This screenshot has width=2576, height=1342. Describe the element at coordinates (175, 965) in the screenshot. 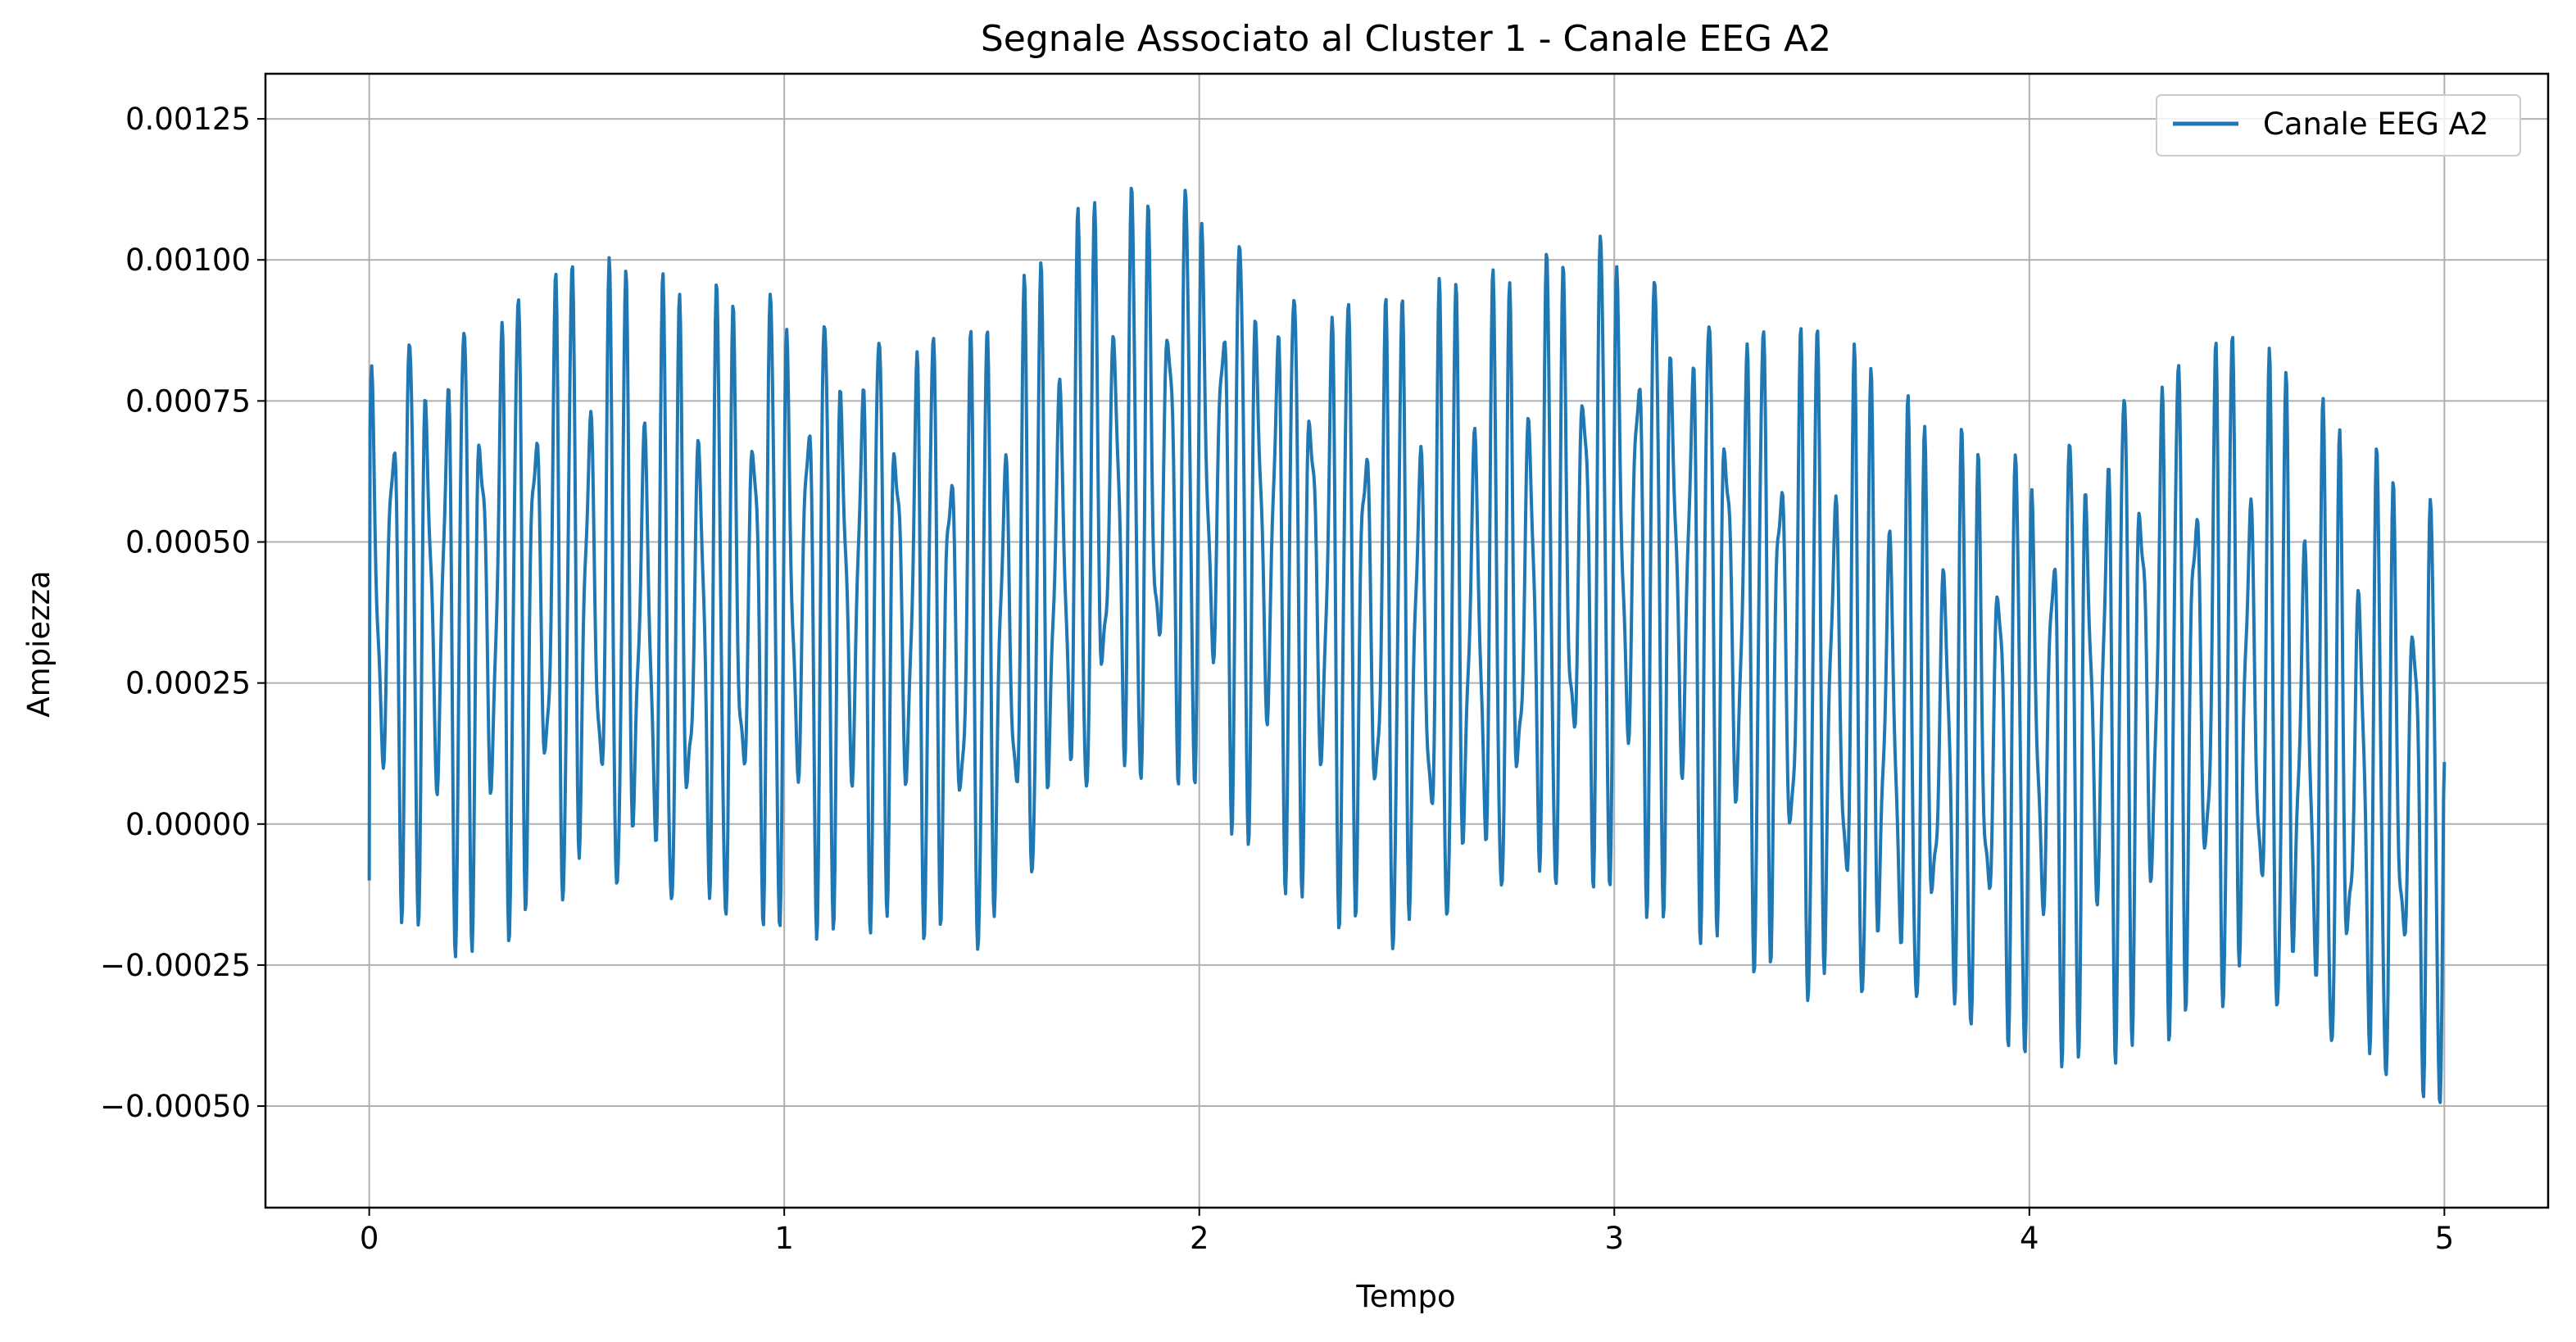

I see `y-tick-label: −0.00025` at that location.